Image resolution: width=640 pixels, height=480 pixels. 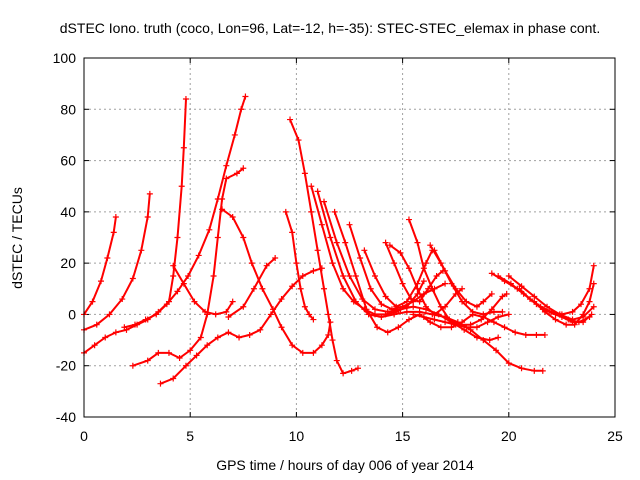 I want to click on x-tick-label: 10, so click(x=297, y=436).